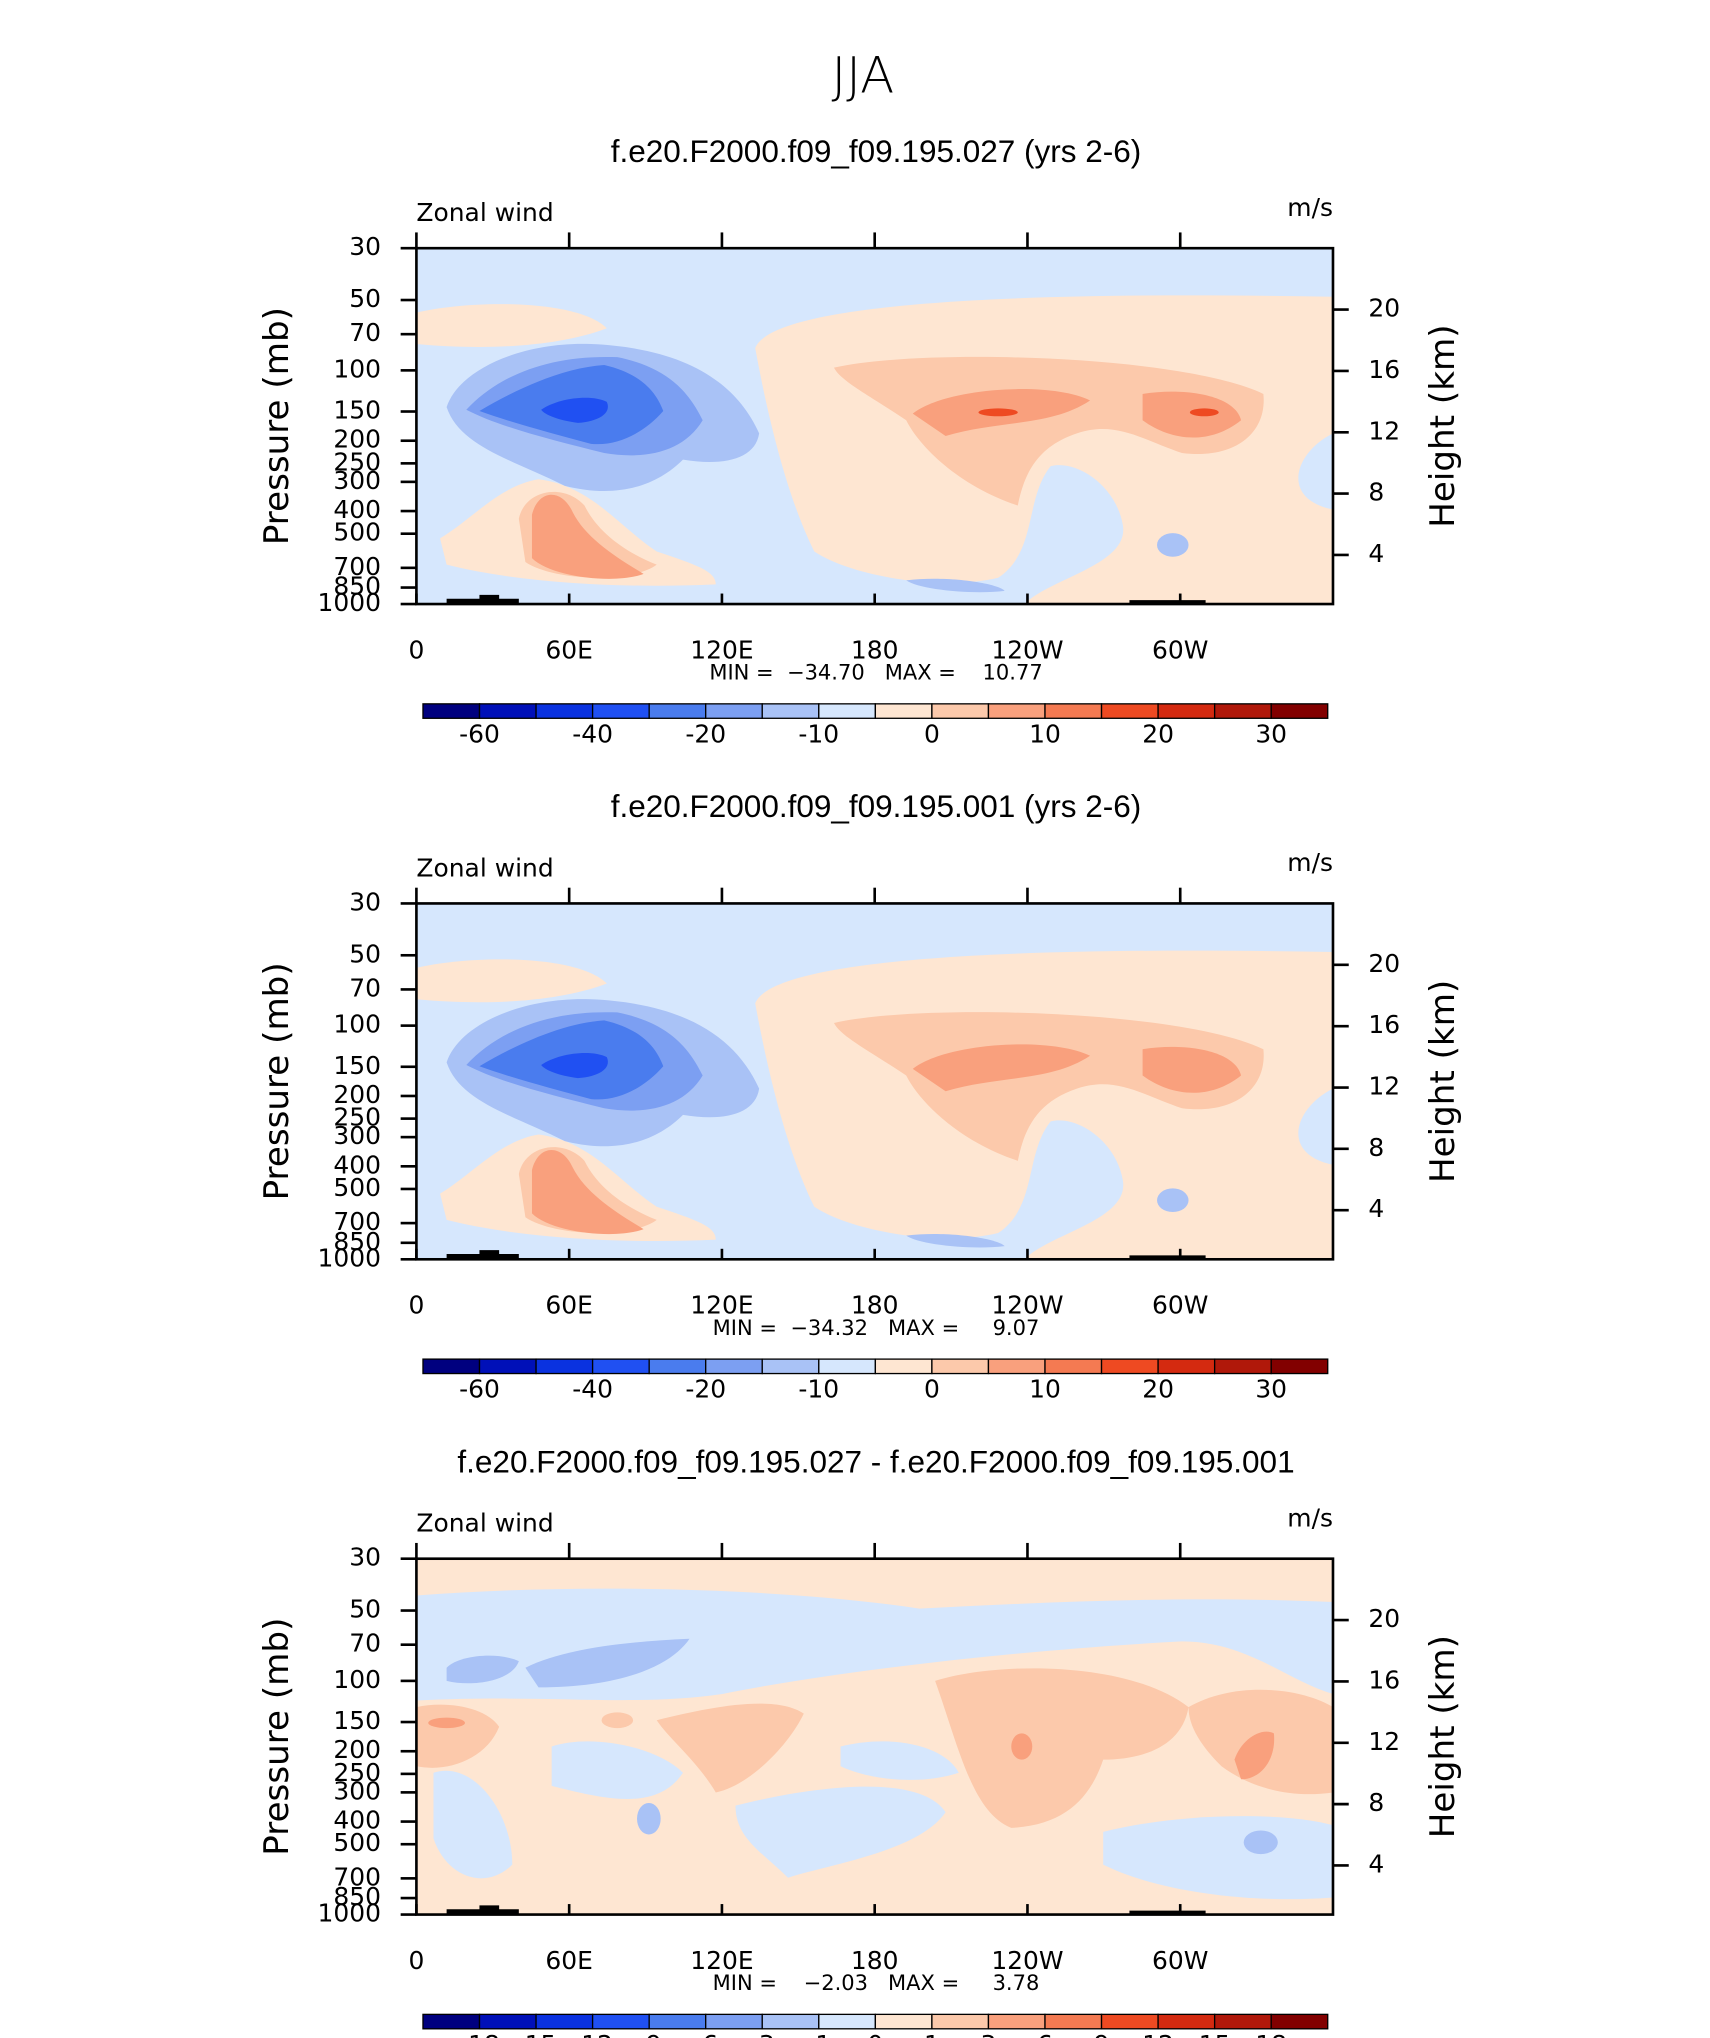  Describe the element at coordinates (818, 733) in the screenshot. I see `colorbar-label: -10` at that location.